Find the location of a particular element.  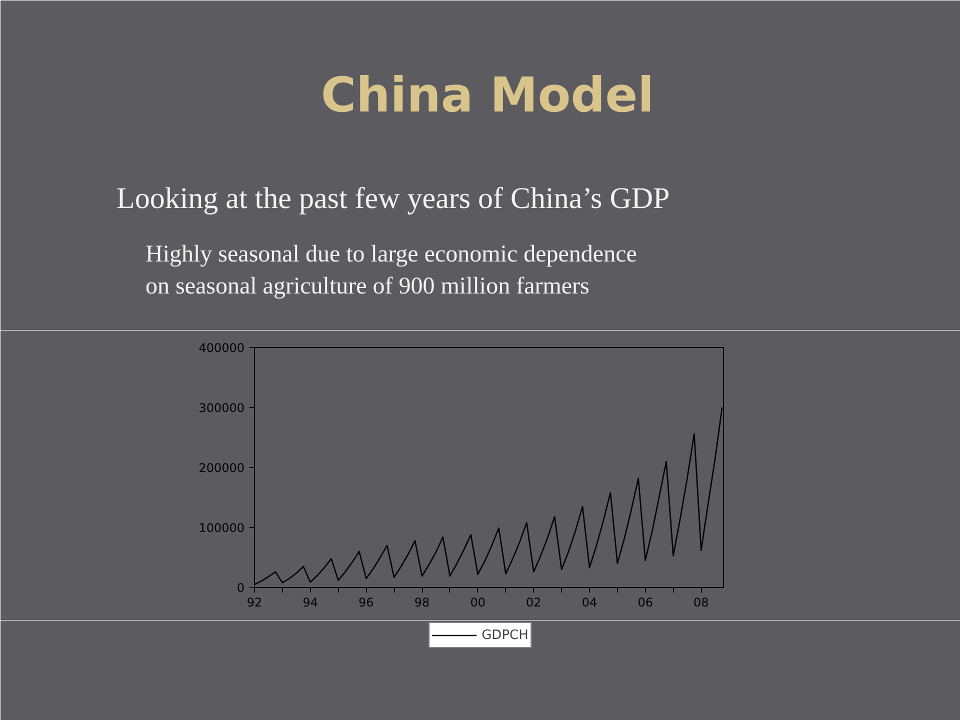

legend-label: GDPCH is located at coordinates (505, 635).